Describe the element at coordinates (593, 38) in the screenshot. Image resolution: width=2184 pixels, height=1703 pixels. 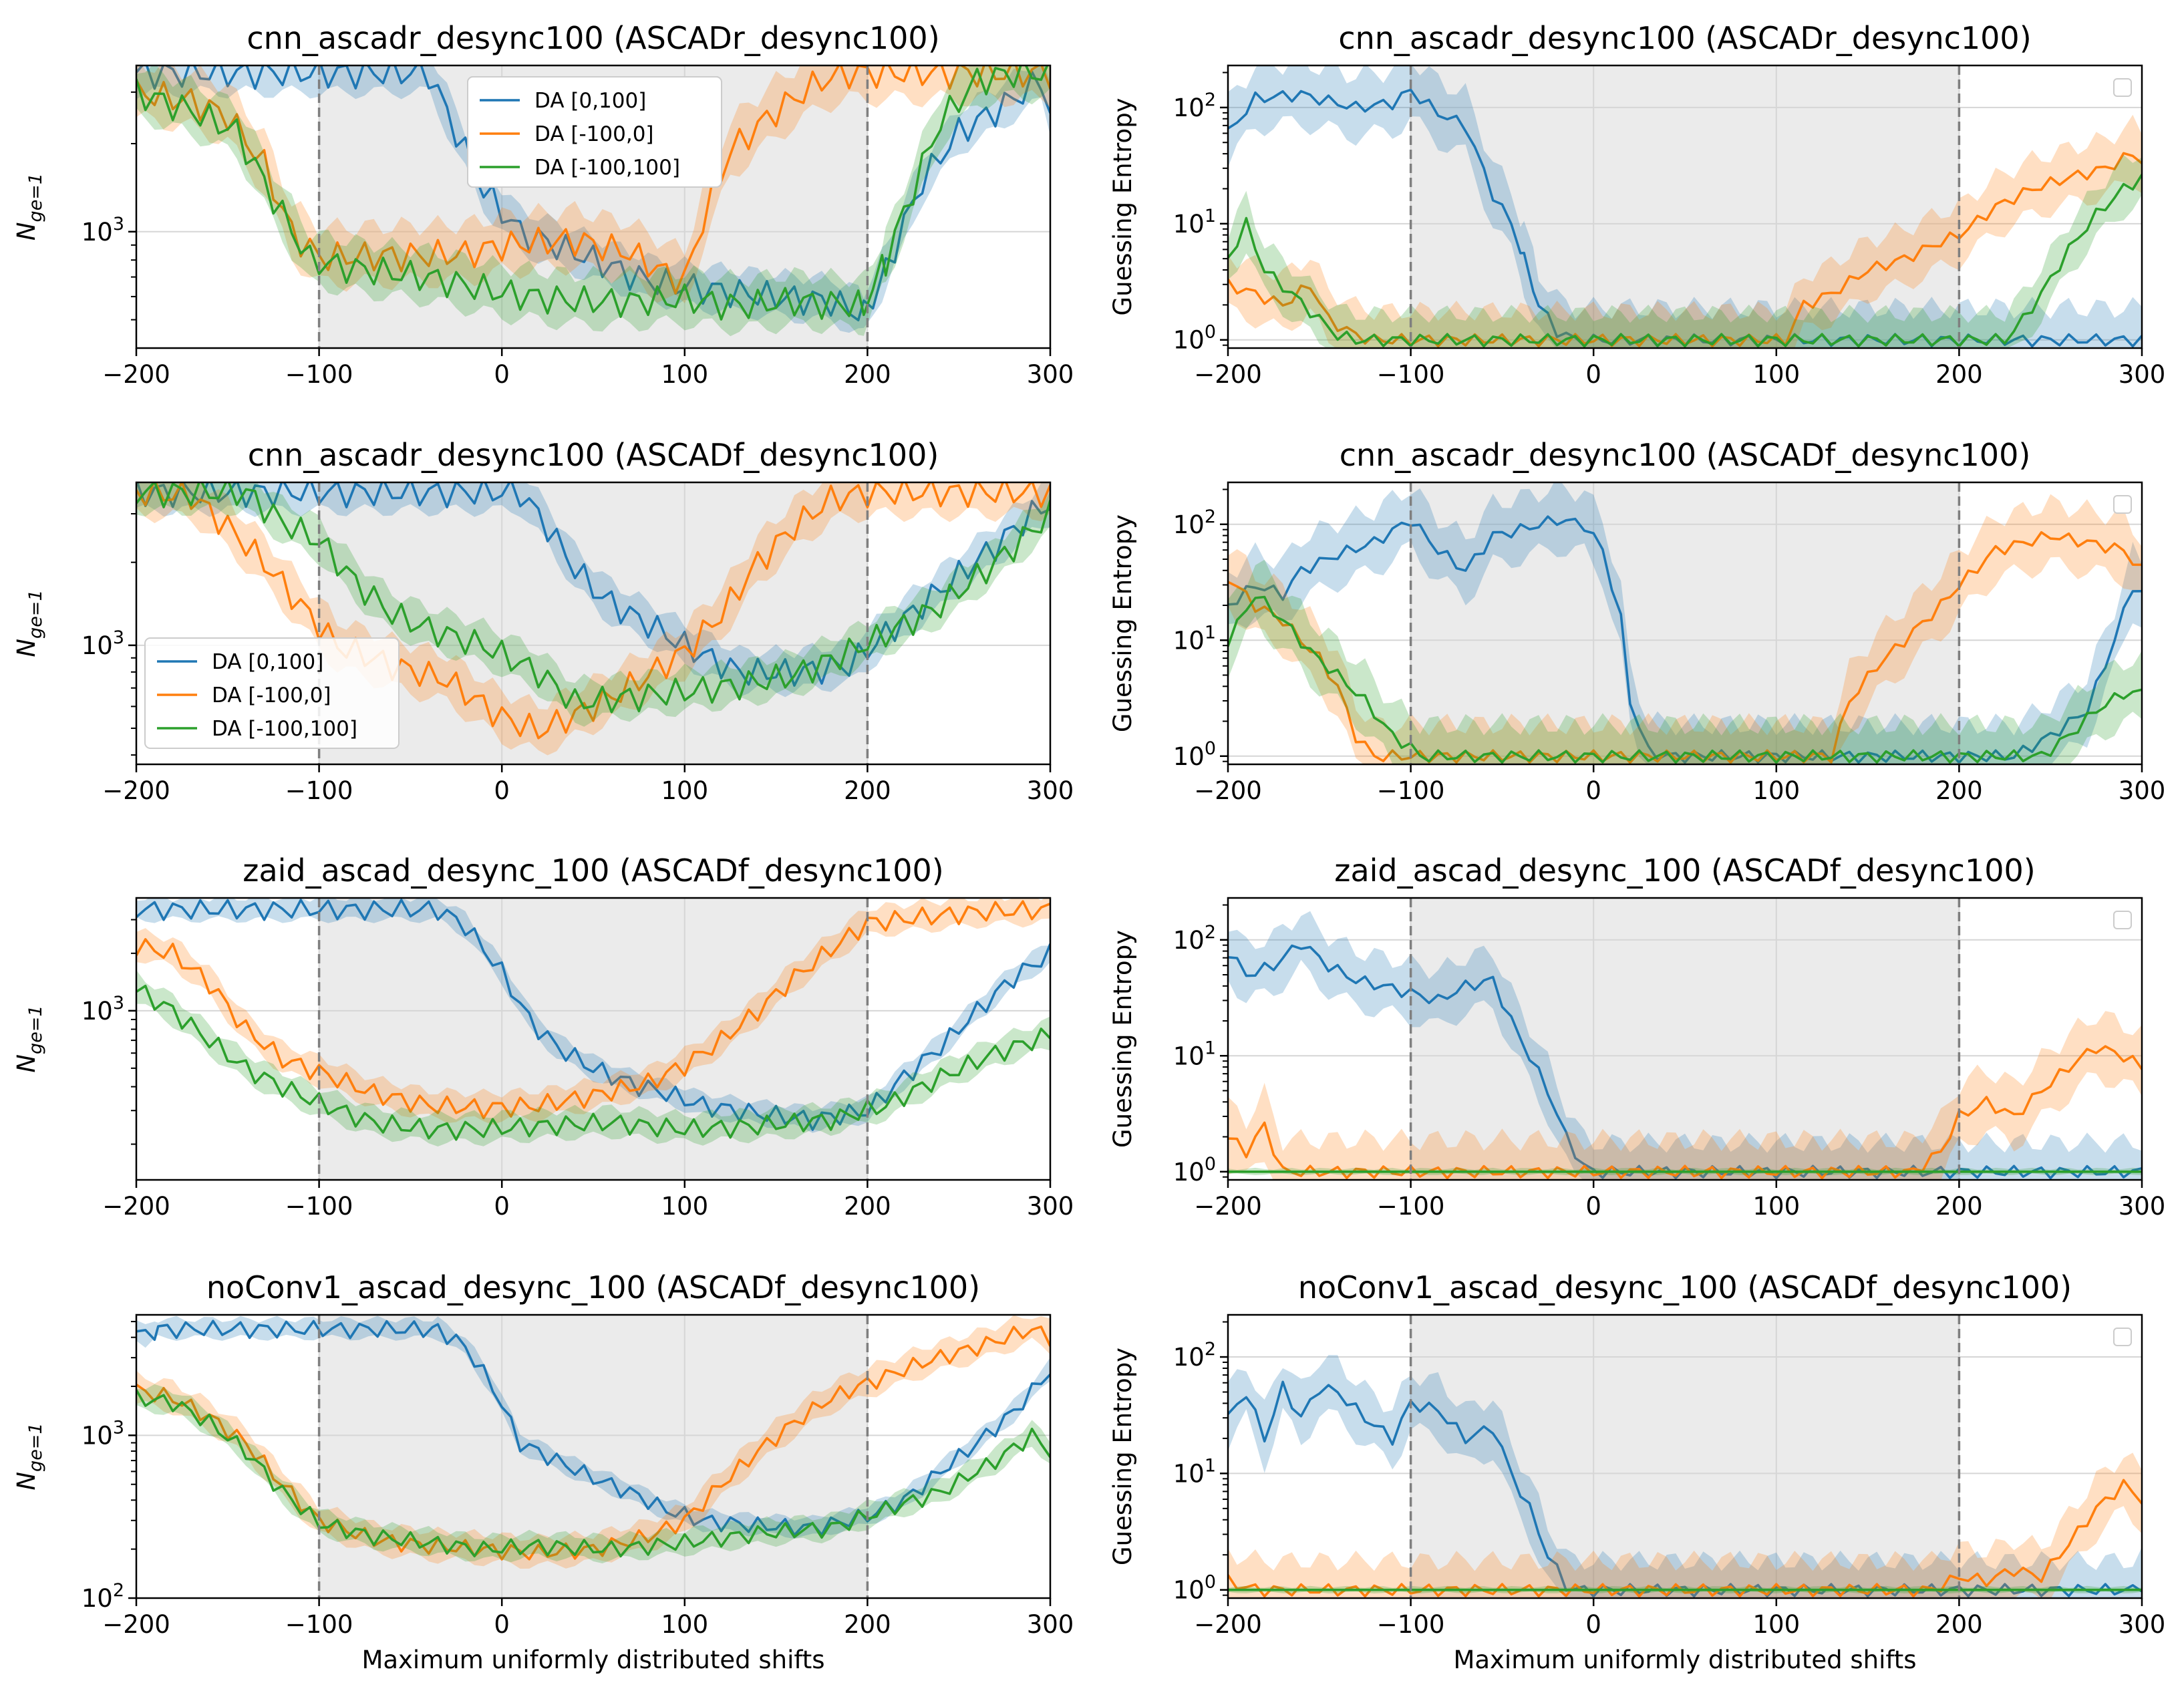
I see `subplot-title: cnn_ascadr_desync100 (ASCADr_desync100)` at that location.